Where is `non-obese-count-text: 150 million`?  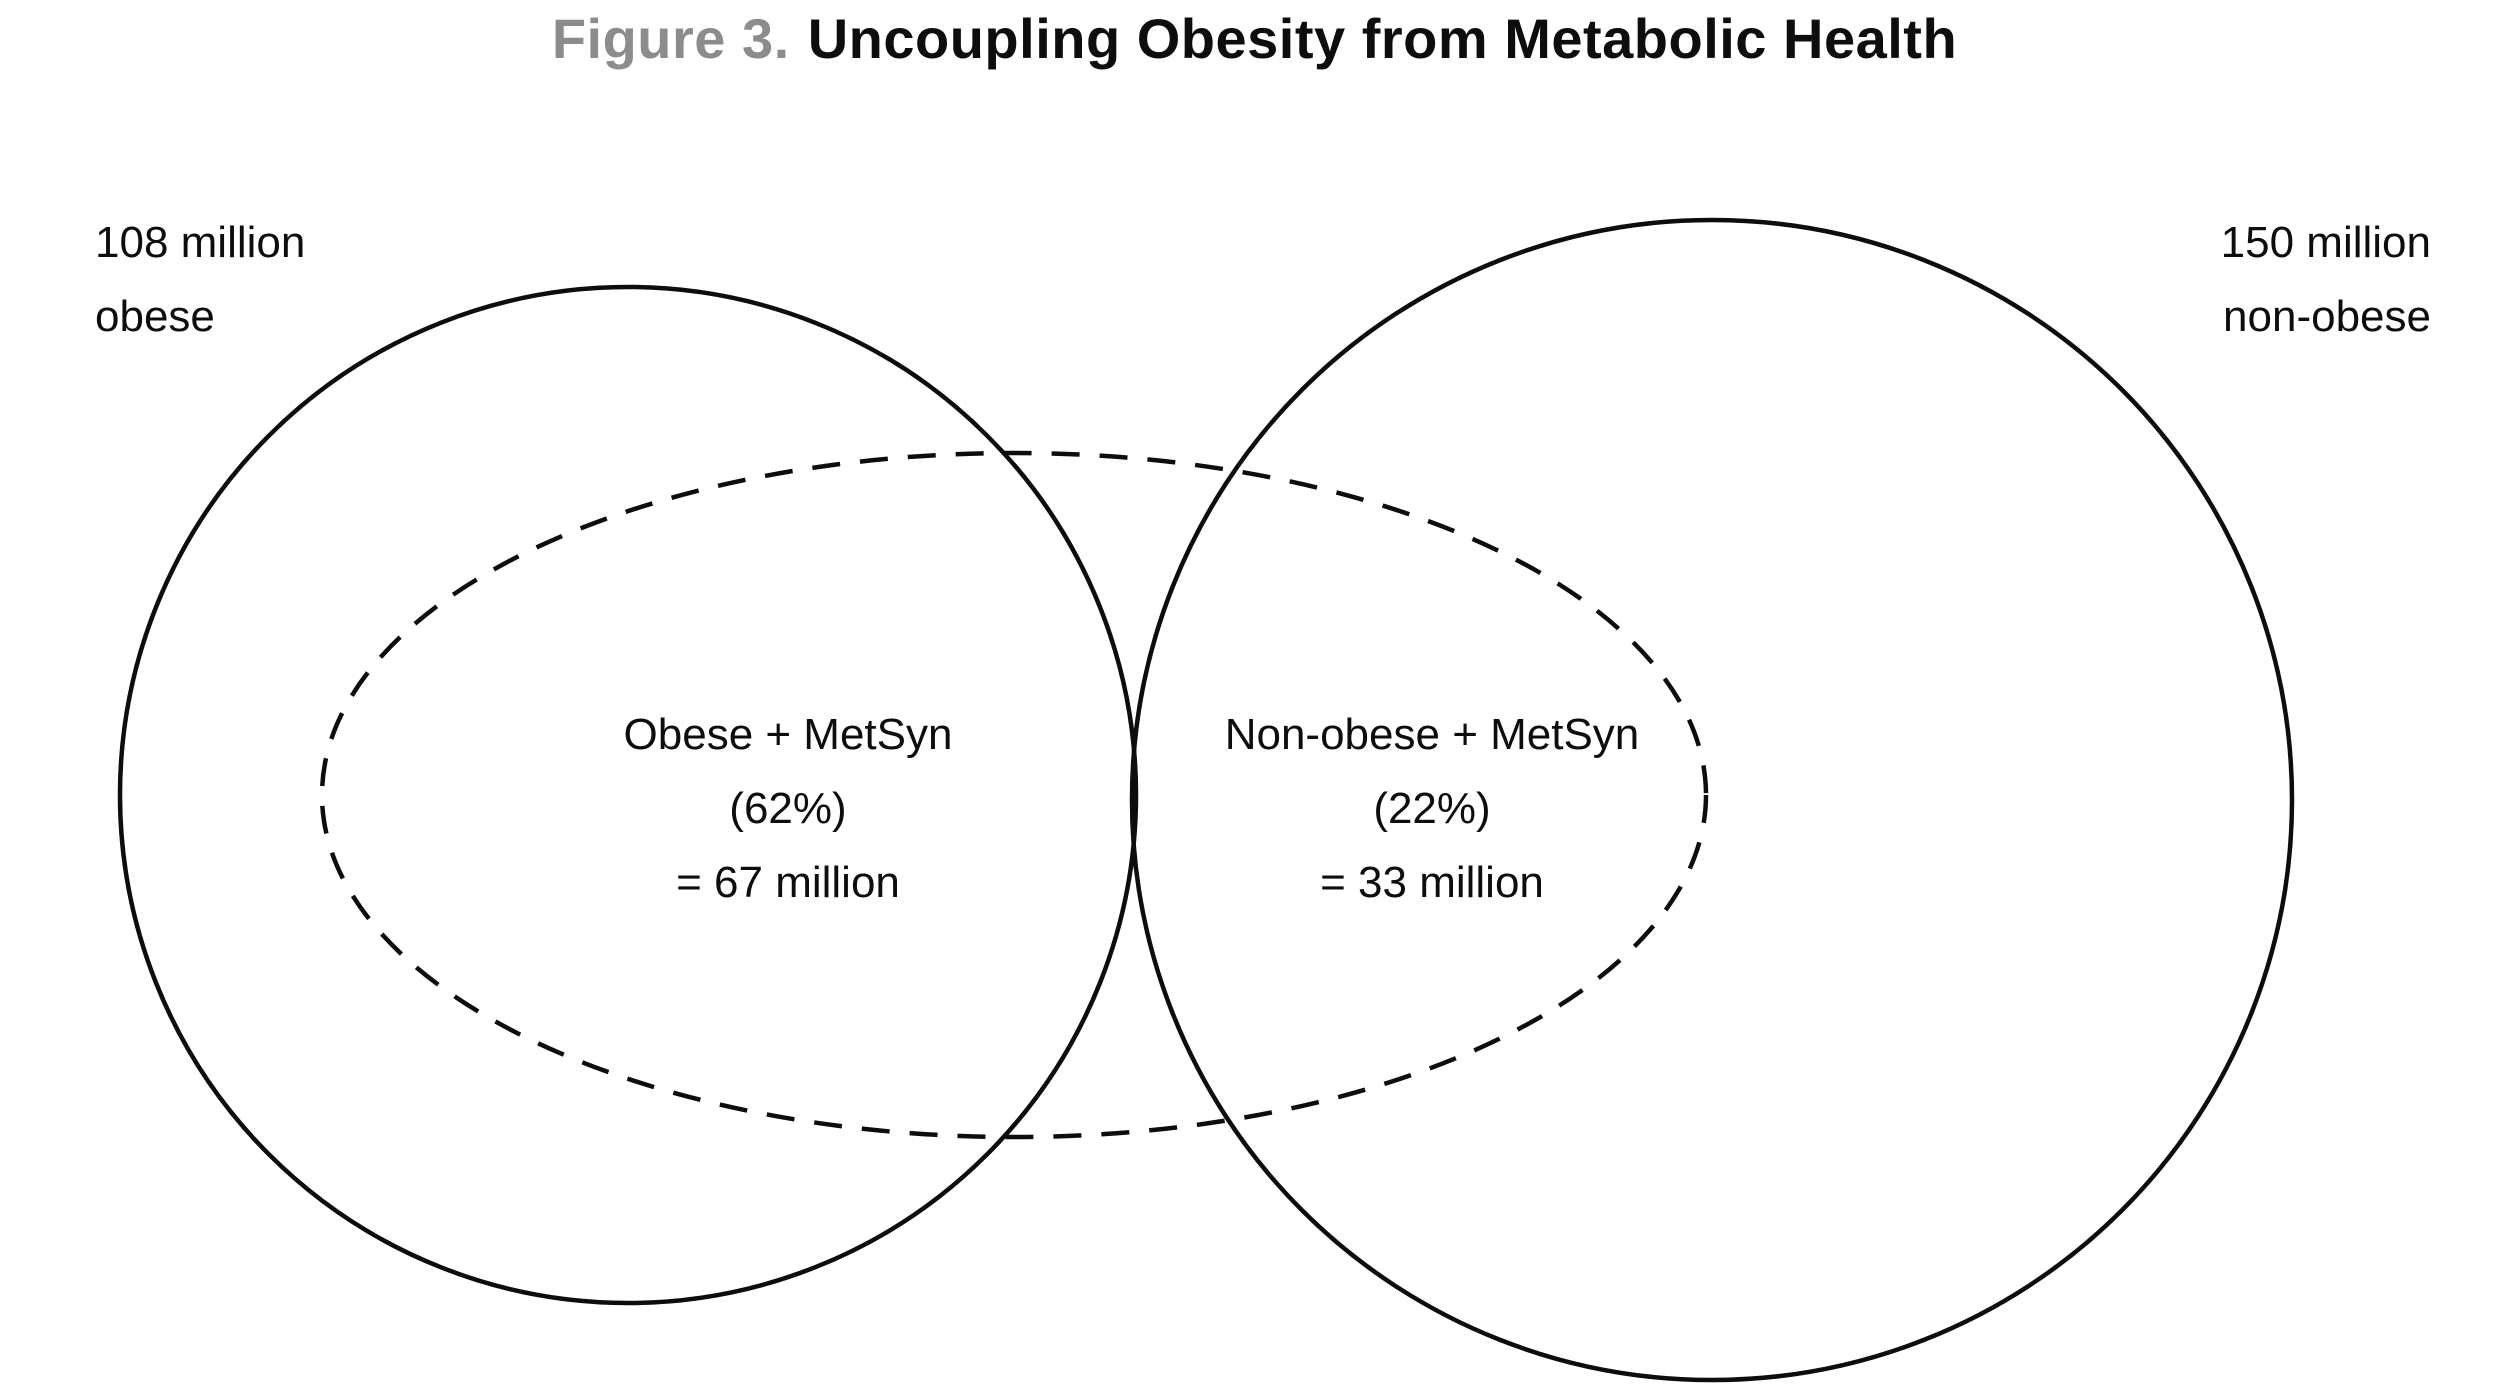 non-obese-count-text: 150 million is located at coordinates (2325, 242).